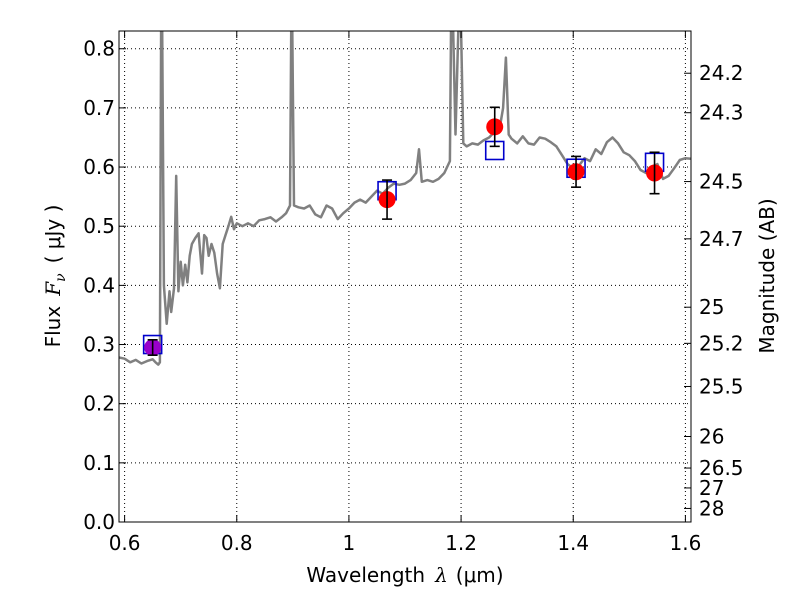 This screenshot has height=600, width=800. Describe the element at coordinates (237, 543) in the screenshot. I see `x-tick-label: 0.8` at that location.